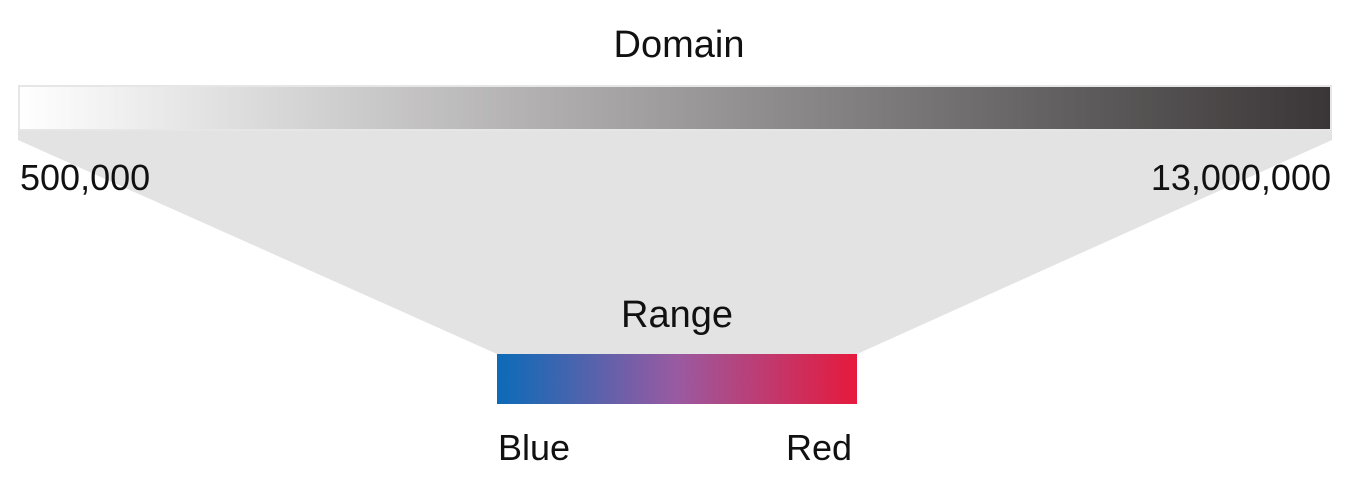 The width and height of the screenshot is (1358, 482). I want to click on domain-title: Domain, so click(679, 45).